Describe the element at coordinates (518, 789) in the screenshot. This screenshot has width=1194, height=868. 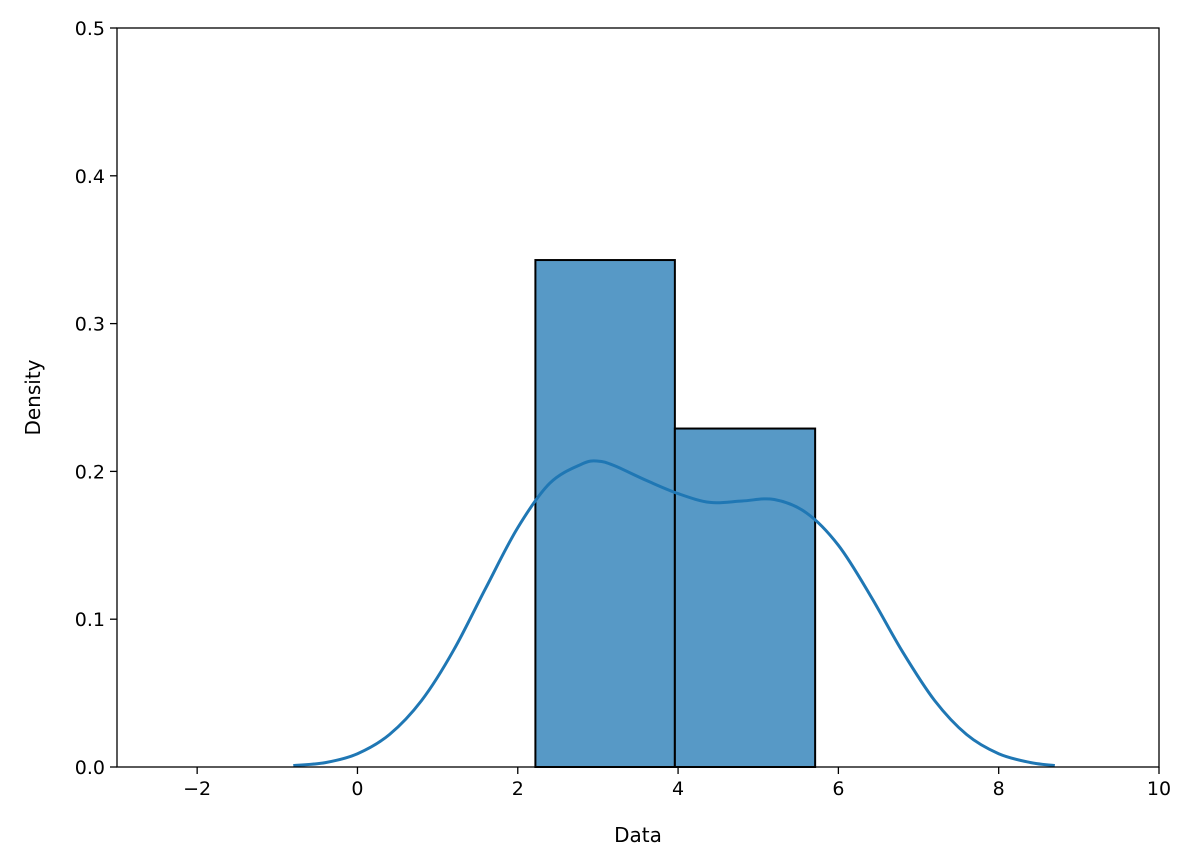
I see `x-tick-label: 2` at that location.